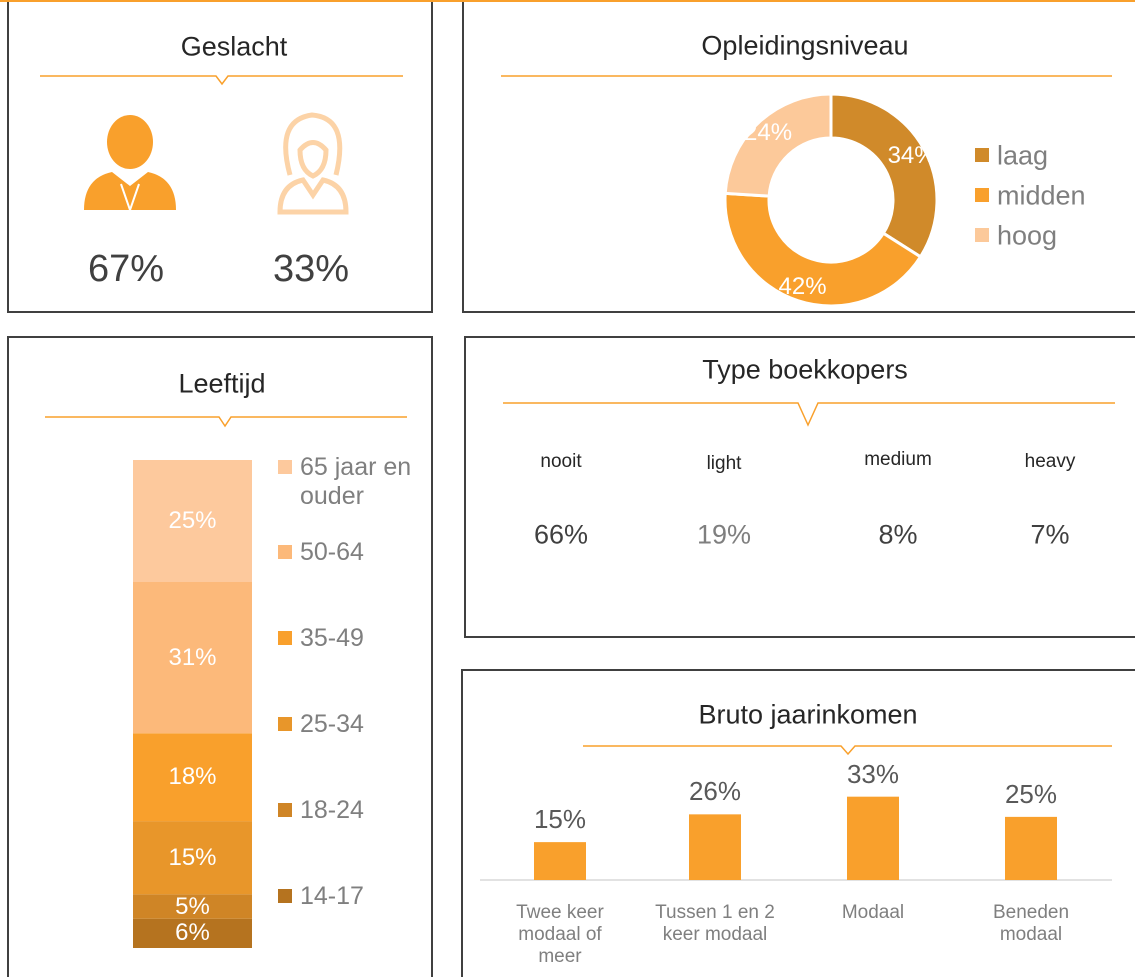 The width and height of the screenshot is (1135, 977). I want to click on gender-value: 67%, so click(126, 269).